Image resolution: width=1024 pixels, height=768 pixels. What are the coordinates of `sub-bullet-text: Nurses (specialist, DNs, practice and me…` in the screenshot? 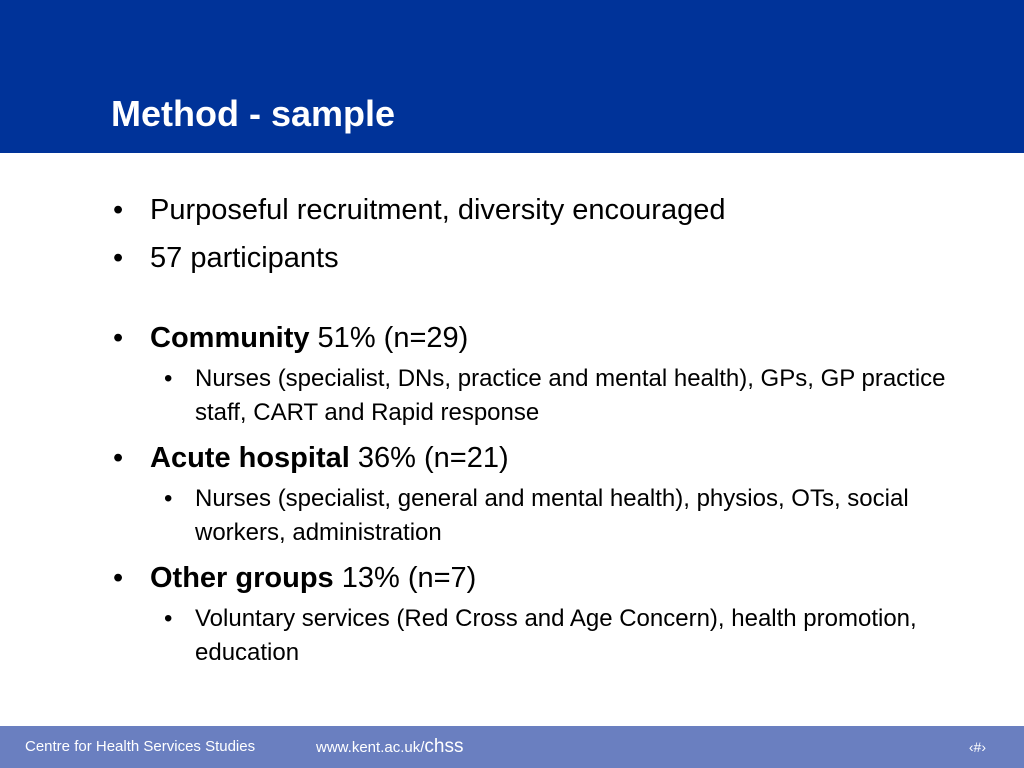 It's located at (570, 395).